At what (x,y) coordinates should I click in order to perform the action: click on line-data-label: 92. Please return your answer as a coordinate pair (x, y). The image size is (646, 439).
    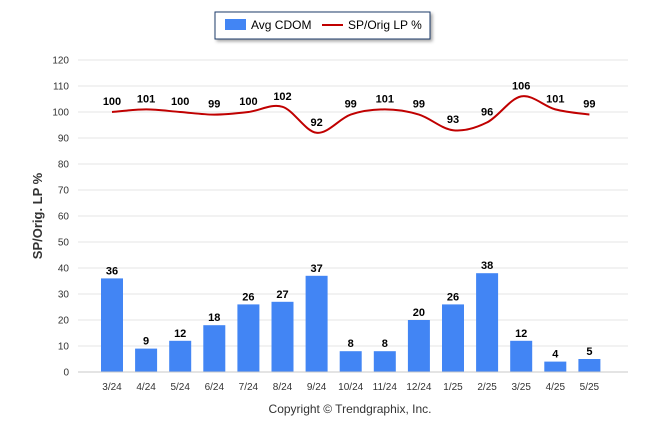
    Looking at the image, I should click on (316, 123).